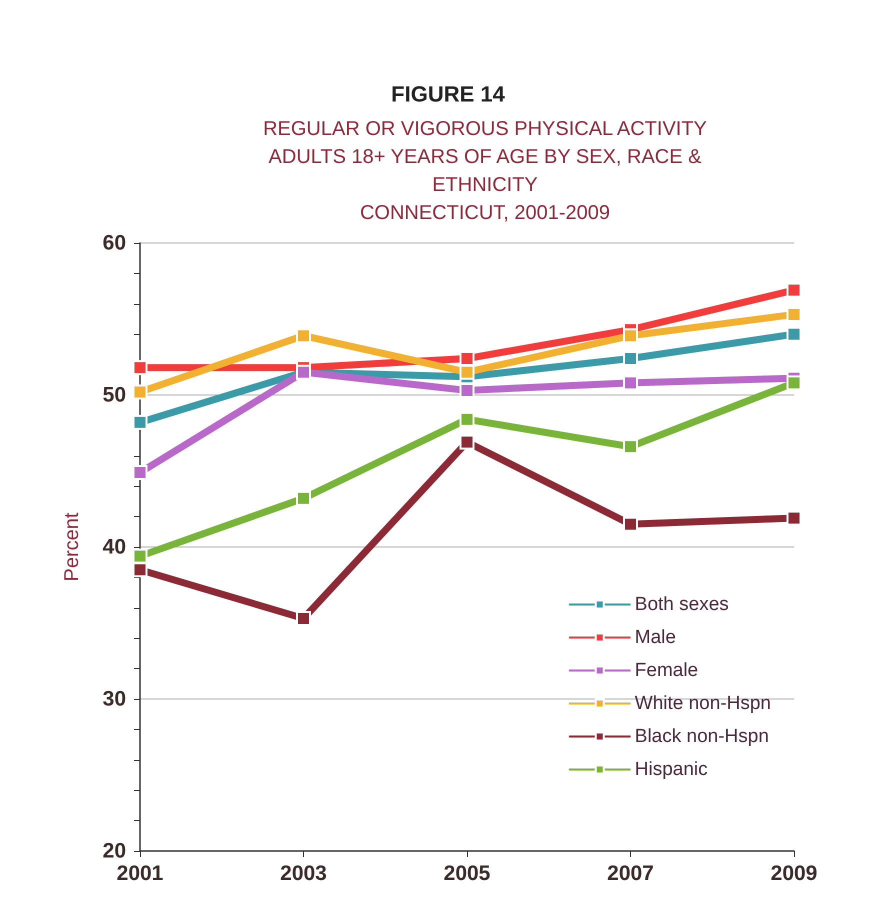  What do you see at coordinates (114, 699) in the screenshot?
I see `y-tick-label: 30` at bounding box center [114, 699].